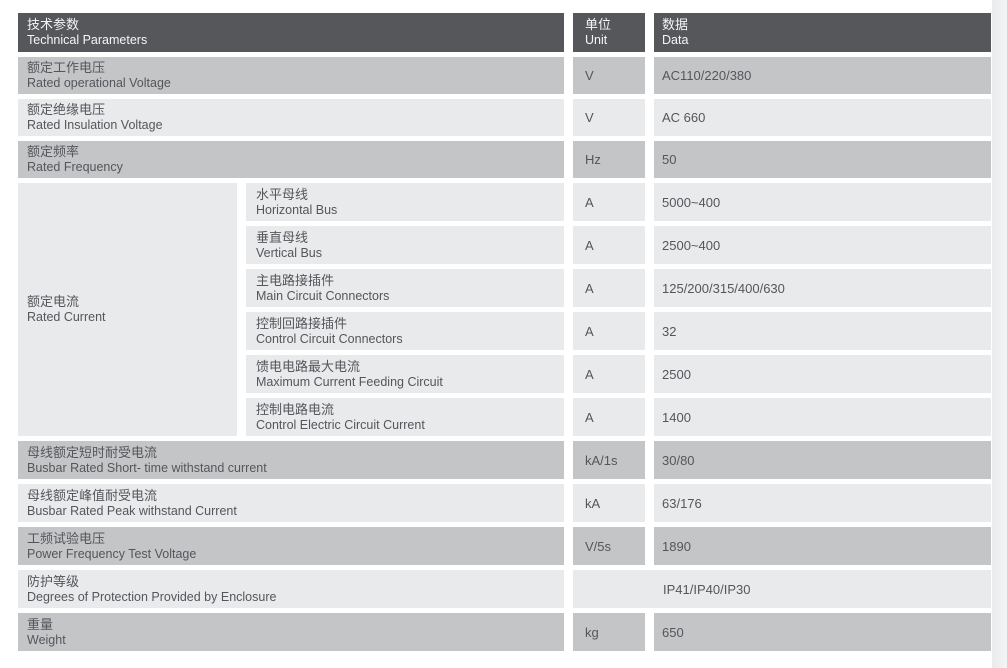  Describe the element at coordinates (291, 32) in the screenshot. I see `header-parameters: 技术参数 Technical Parameters` at that location.